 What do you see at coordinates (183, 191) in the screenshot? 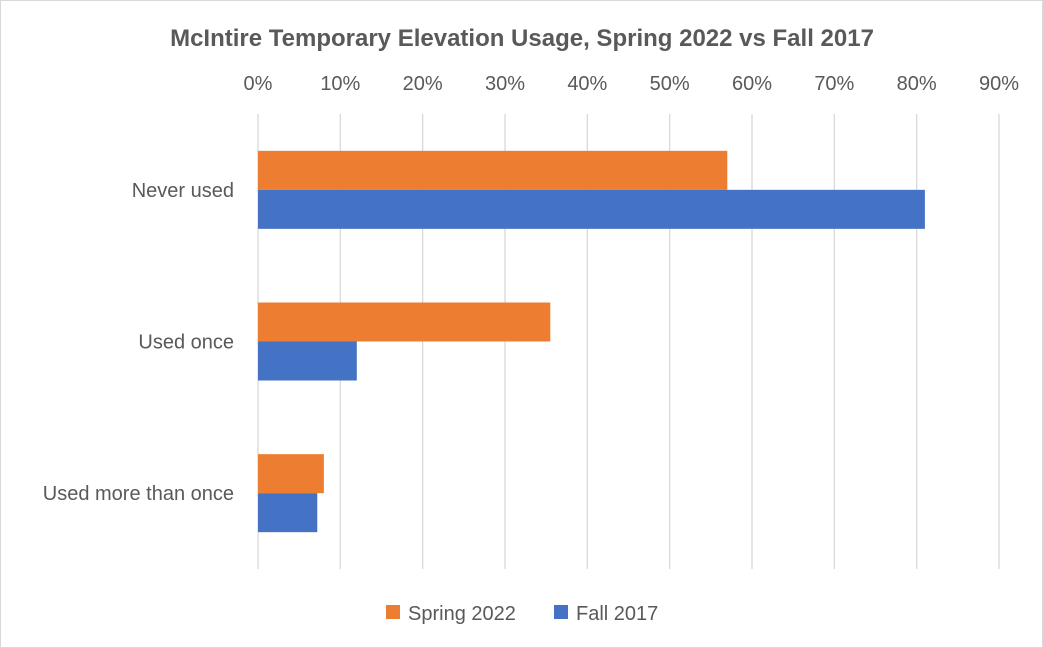
I see `category-label: Never used` at bounding box center [183, 191].